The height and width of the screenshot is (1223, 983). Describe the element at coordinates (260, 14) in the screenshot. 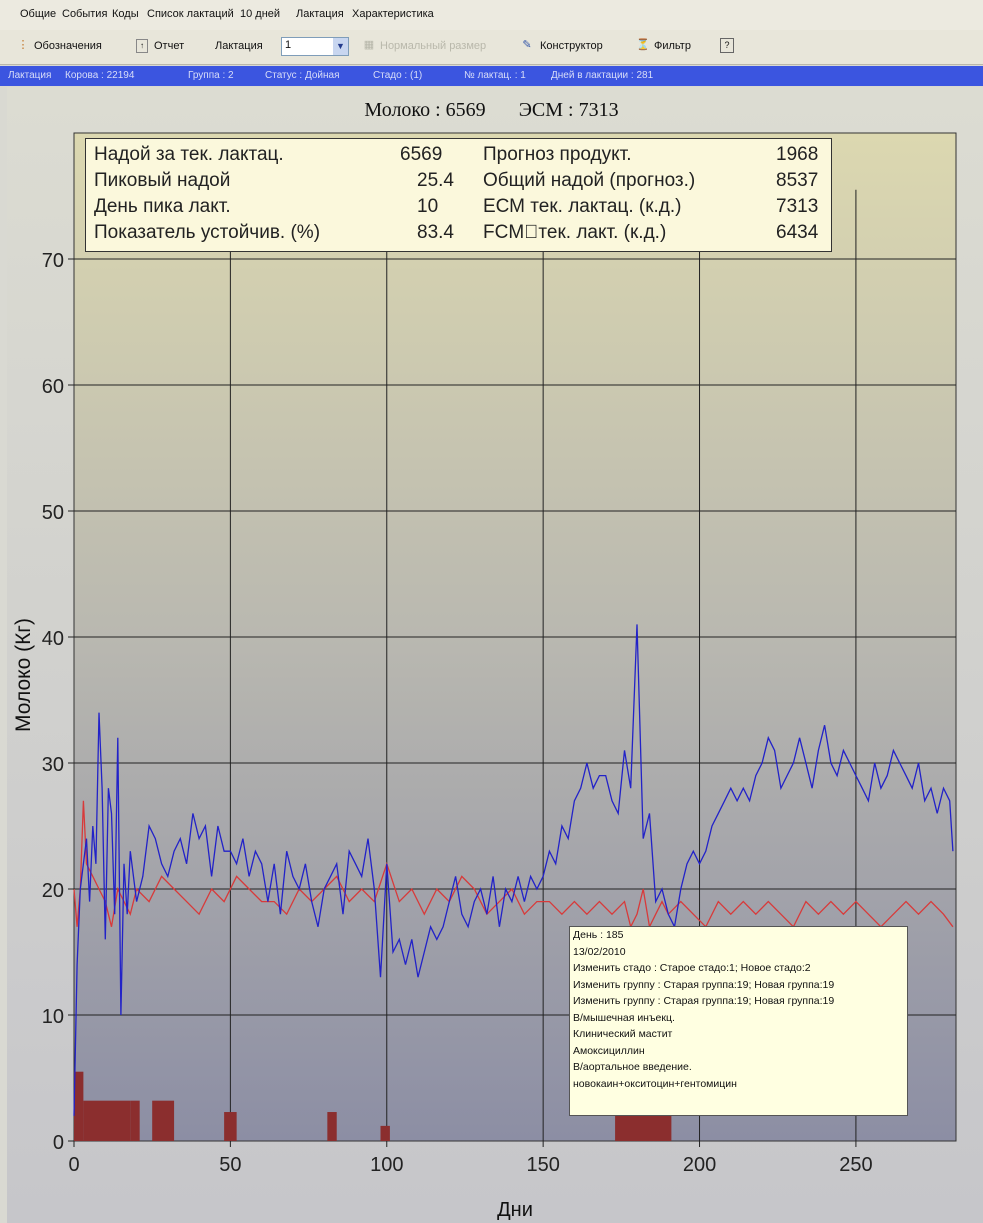

I see `menu-item-10-days: 10 дней` at that location.